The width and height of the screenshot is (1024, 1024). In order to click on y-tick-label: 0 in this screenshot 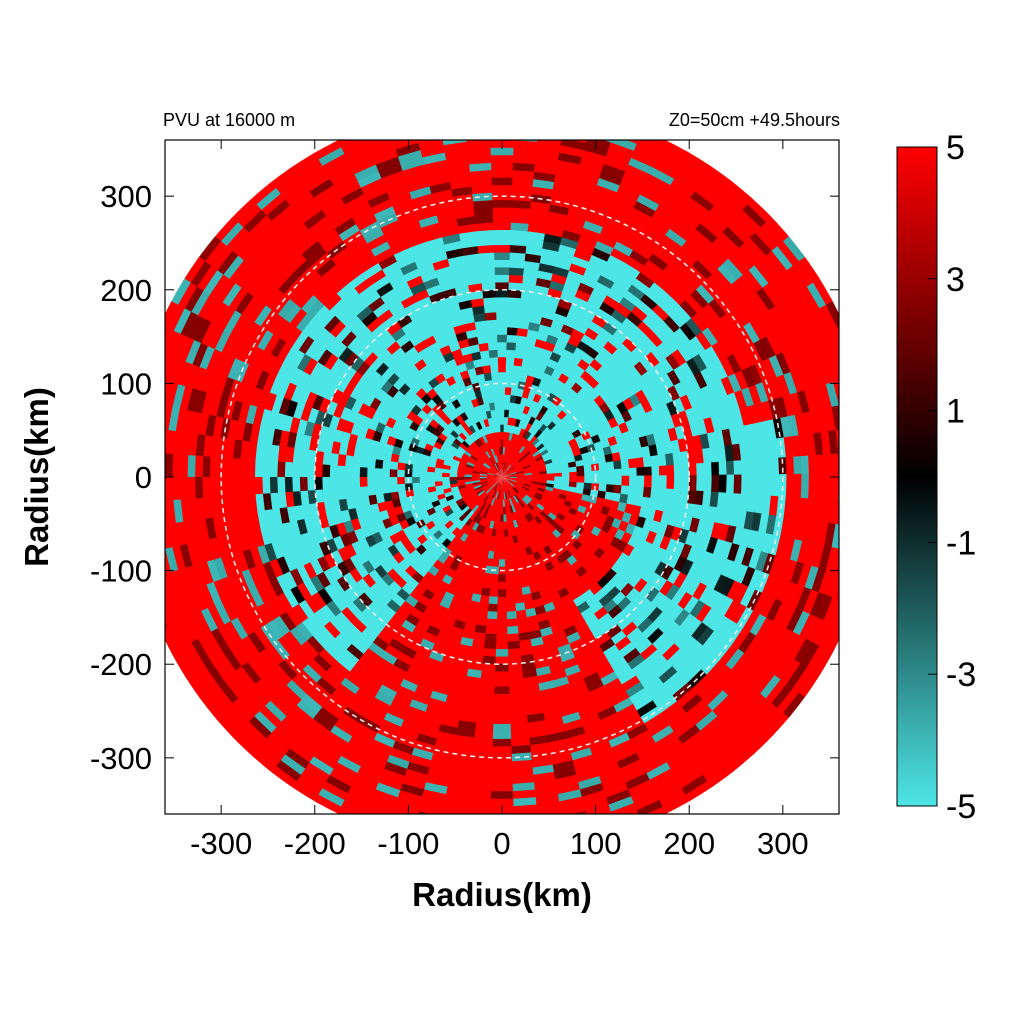, I will do `click(143, 477)`.